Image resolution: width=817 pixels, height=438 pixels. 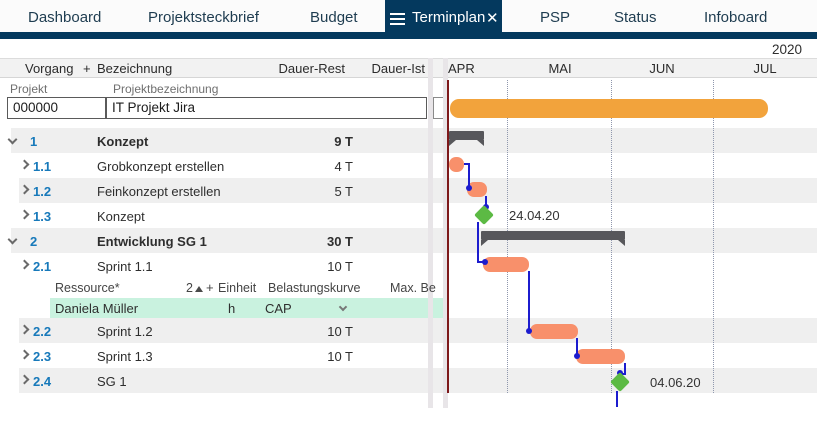 I want to click on milestone-date-label: 24.04.20, so click(x=534, y=215).